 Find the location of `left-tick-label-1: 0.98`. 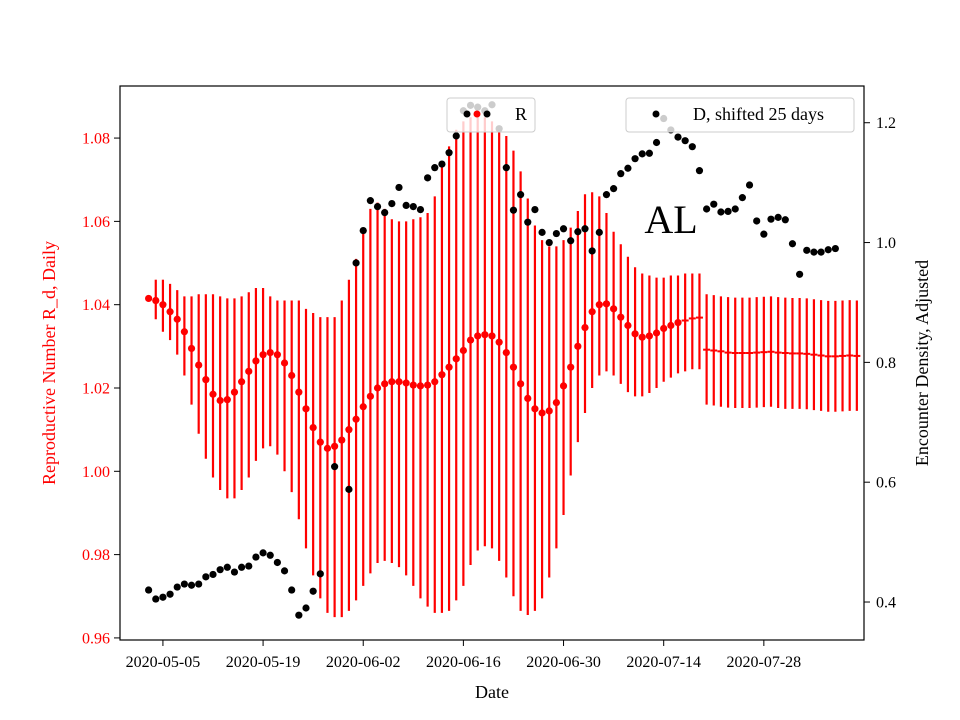

left-tick-label-1: 0.98 is located at coordinates (96, 555).